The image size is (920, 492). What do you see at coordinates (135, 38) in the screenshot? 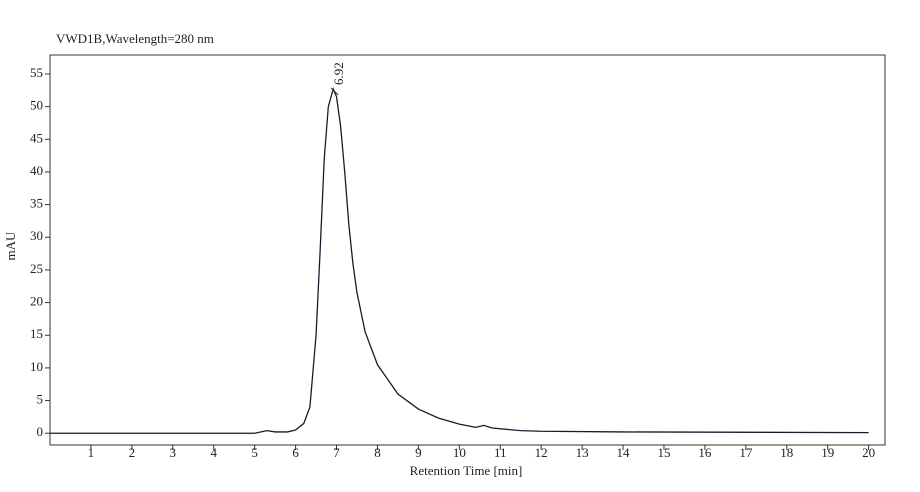
I see `chart-title: VWD1B,Wavelength=280 nm` at bounding box center [135, 38].